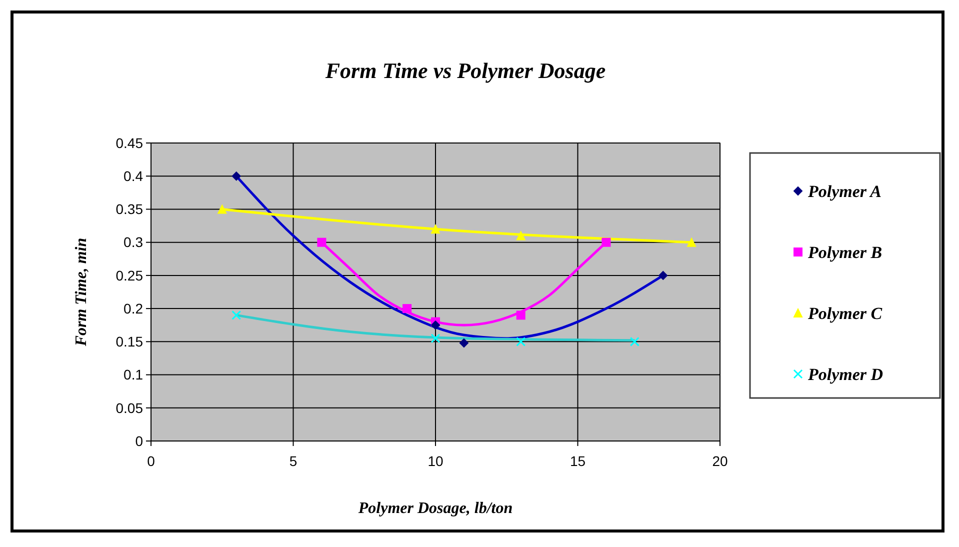 Image resolution: width=959 pixels, height=547 pixels. Describe the element at coordinates (130, 275) in the screenshot. I see `y-tick-label: 0.25` at that location.